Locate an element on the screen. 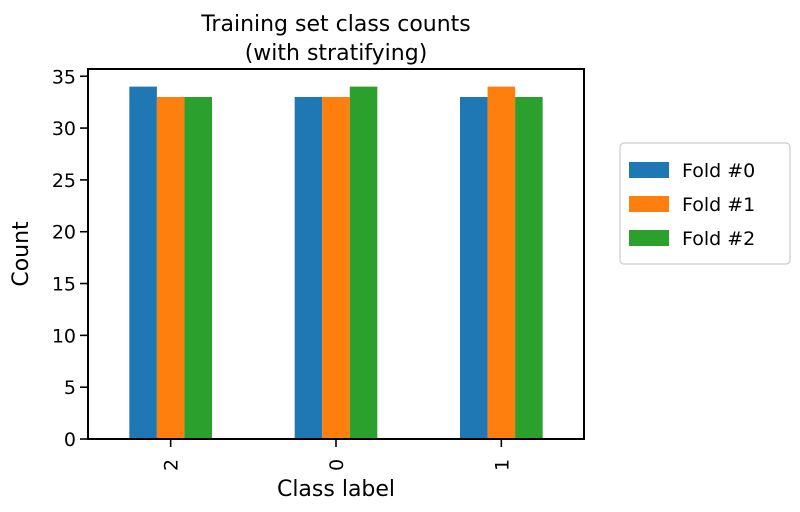 Image resolution: width=800 pixels, height=512 pixels. y-tick-label: 35 is located at coordinates (64, 77).